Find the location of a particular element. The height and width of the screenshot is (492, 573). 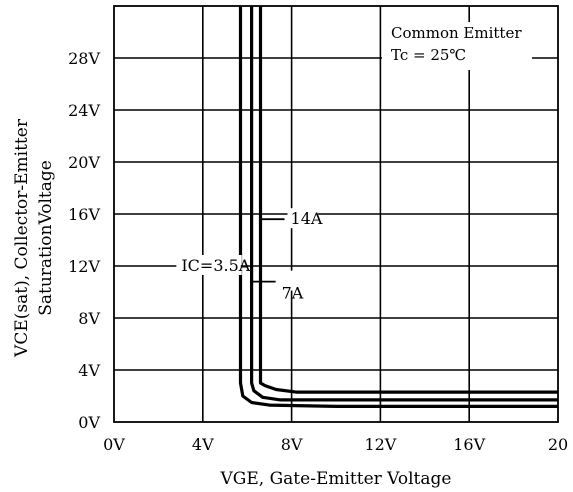

y-tick-label-3: 12V is located at coordinates (84, 266).